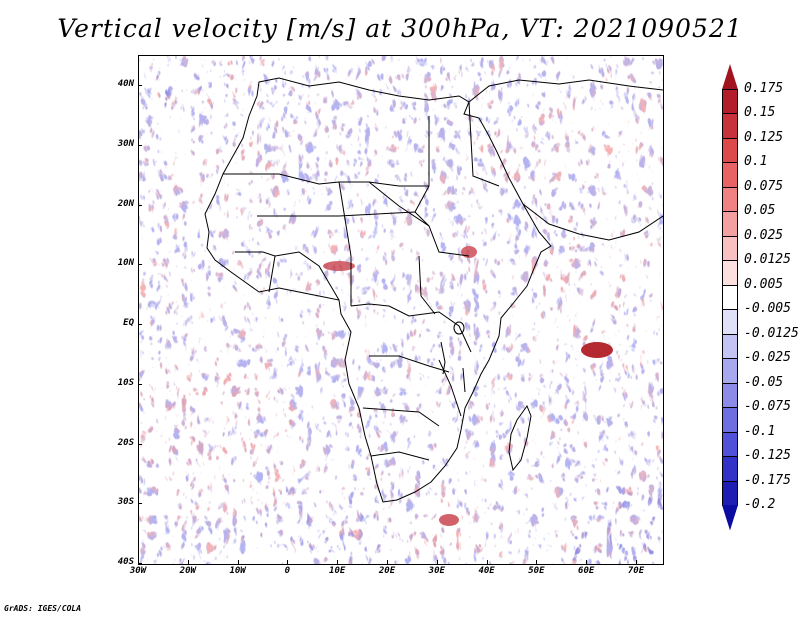 The image size is (800, 618). I want to click on lat-label: 10N, so click(125, 263).